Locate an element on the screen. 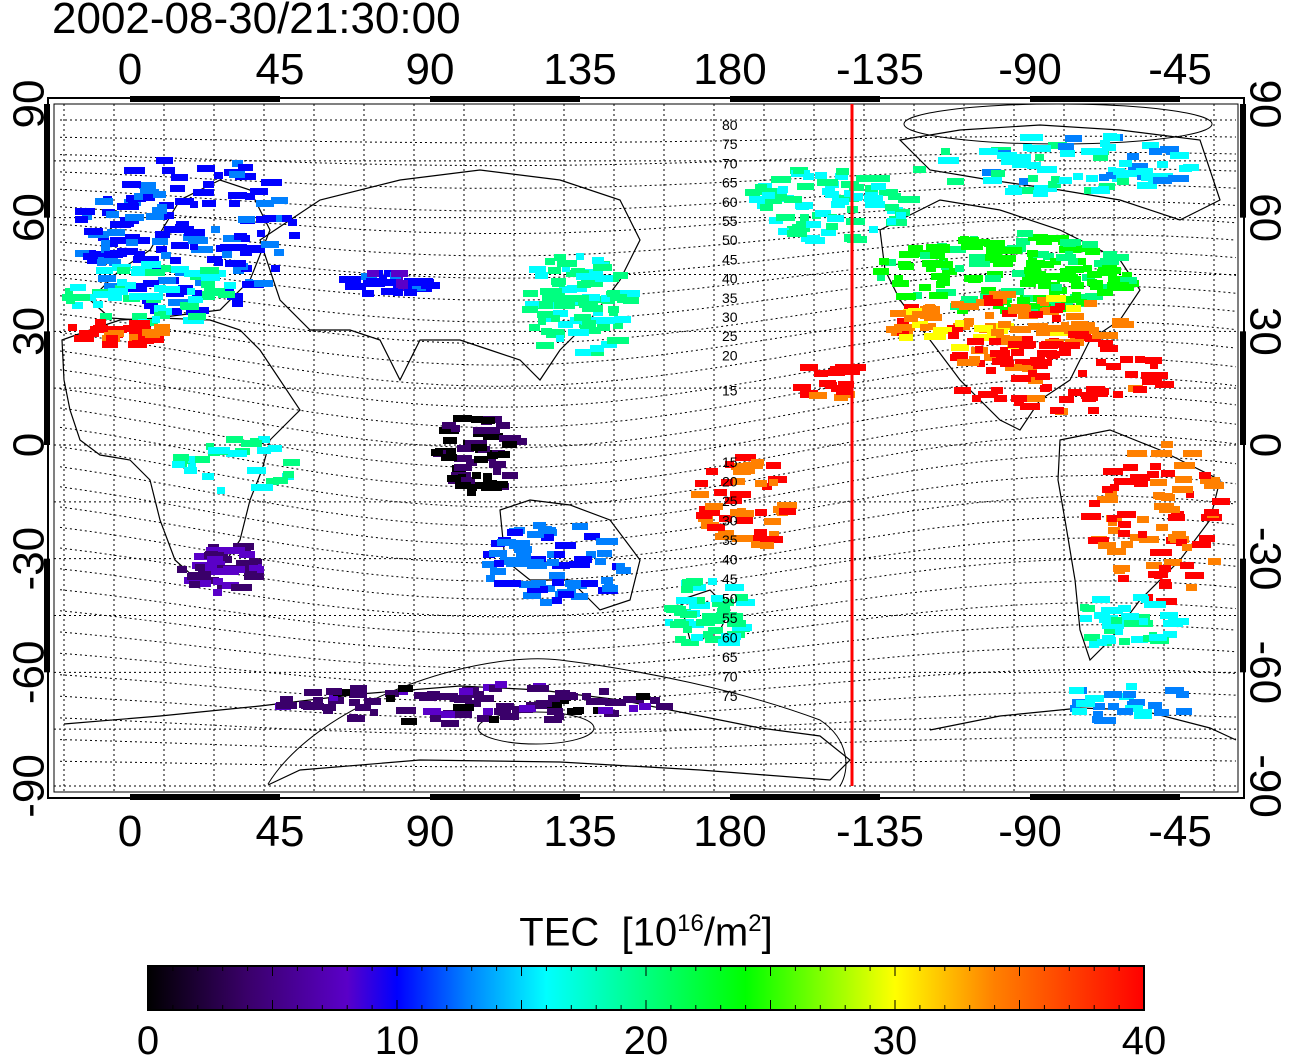 The image size is (1292, 1057). colorbar-tick-label: 30 is located at coordinates (895, 1038).